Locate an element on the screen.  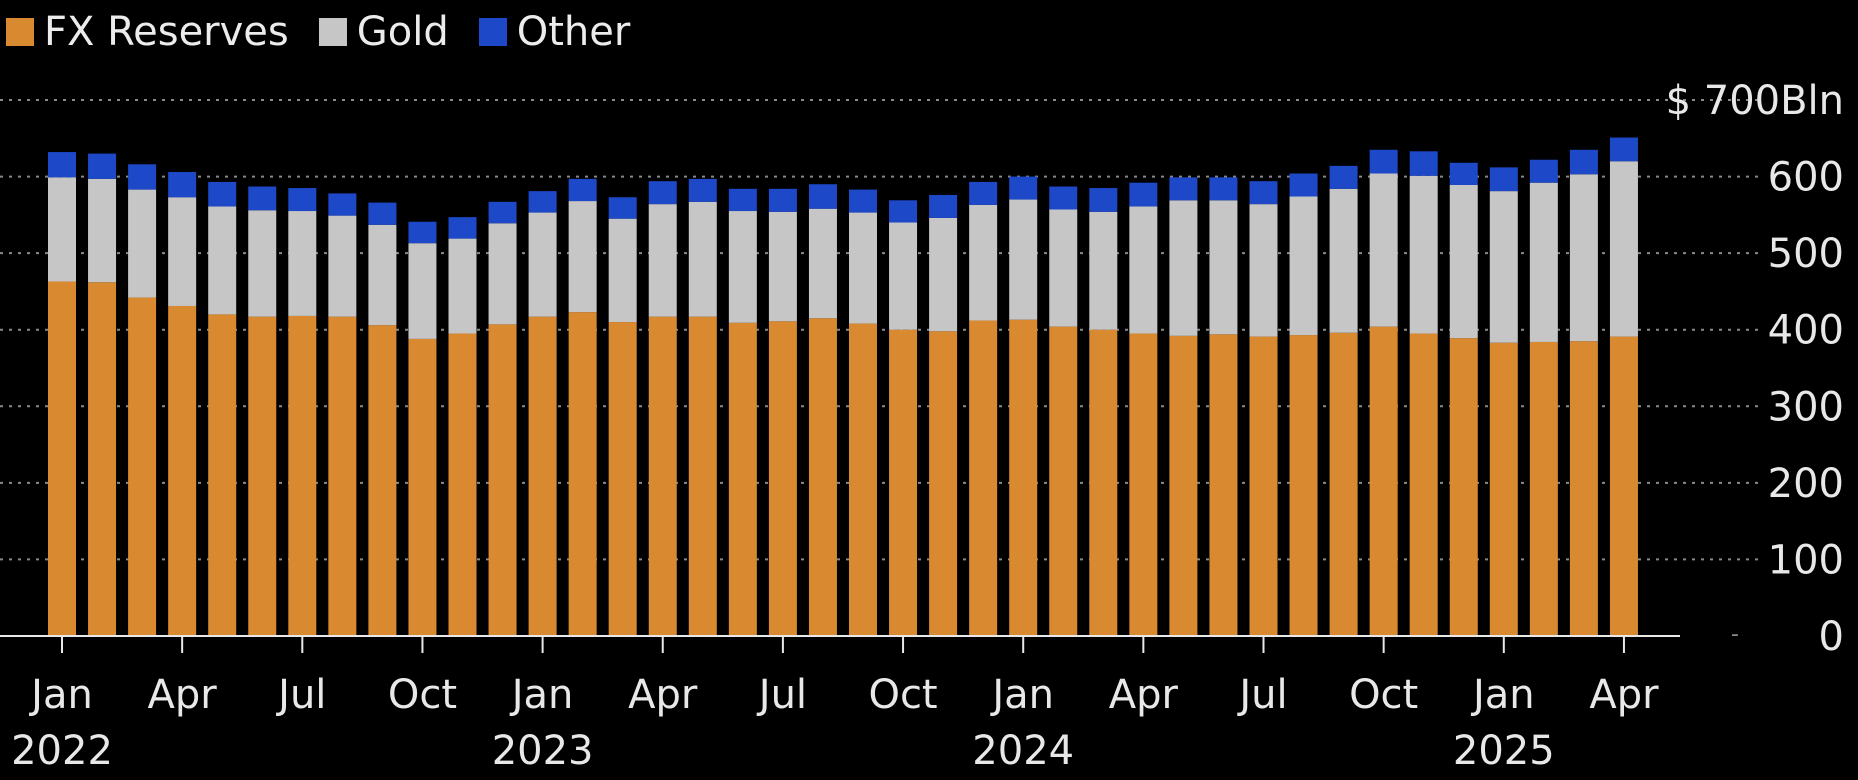
legend-item-other: Other is located at coordinates (554, 32).